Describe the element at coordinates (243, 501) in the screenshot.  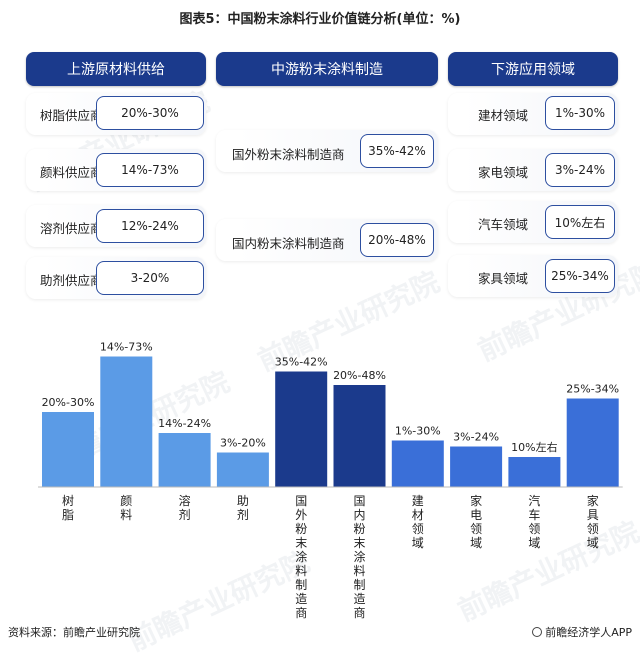
I see `category-label-char: 助` at that location.